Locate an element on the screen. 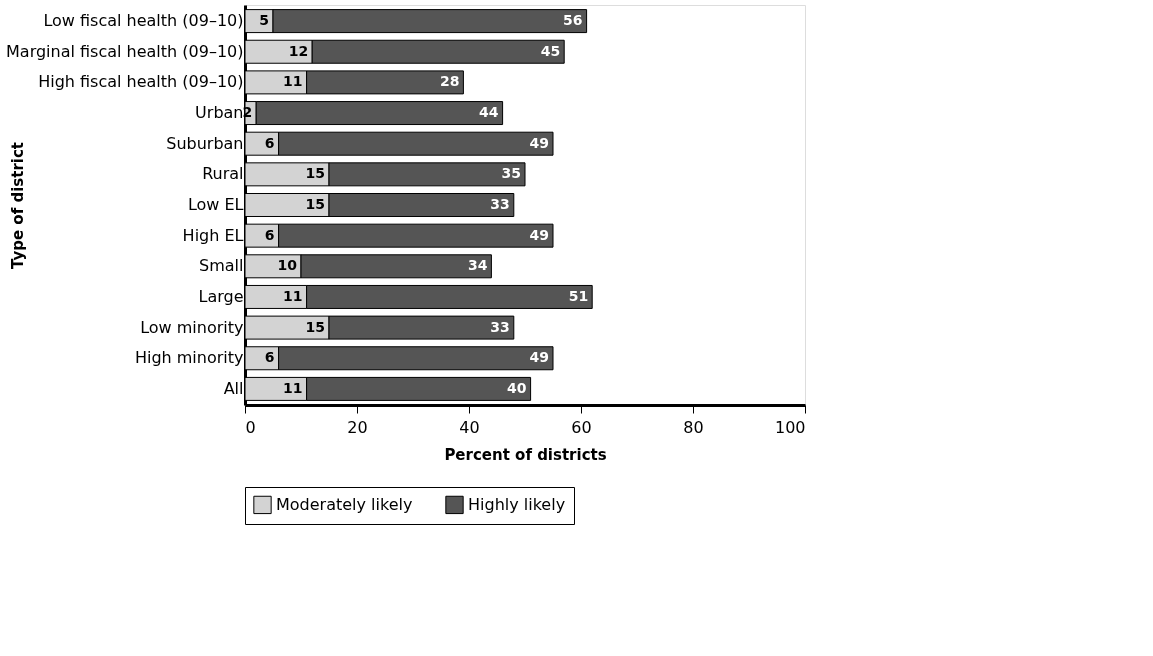  y-tick-label: Urban is located at coordinates (219, 113).